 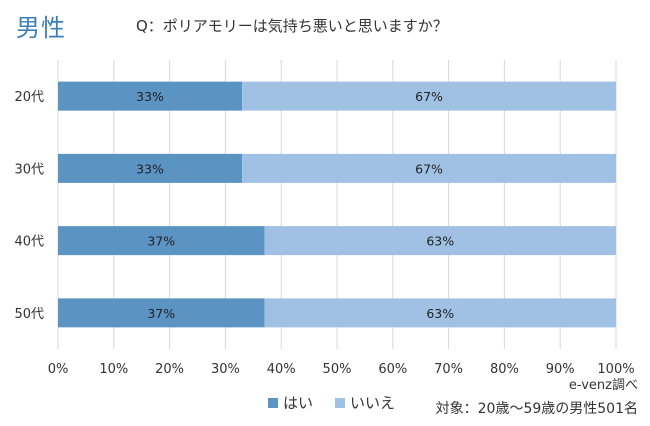 I want to click on y-tick-label: 50代, so click(x=29, y=314).